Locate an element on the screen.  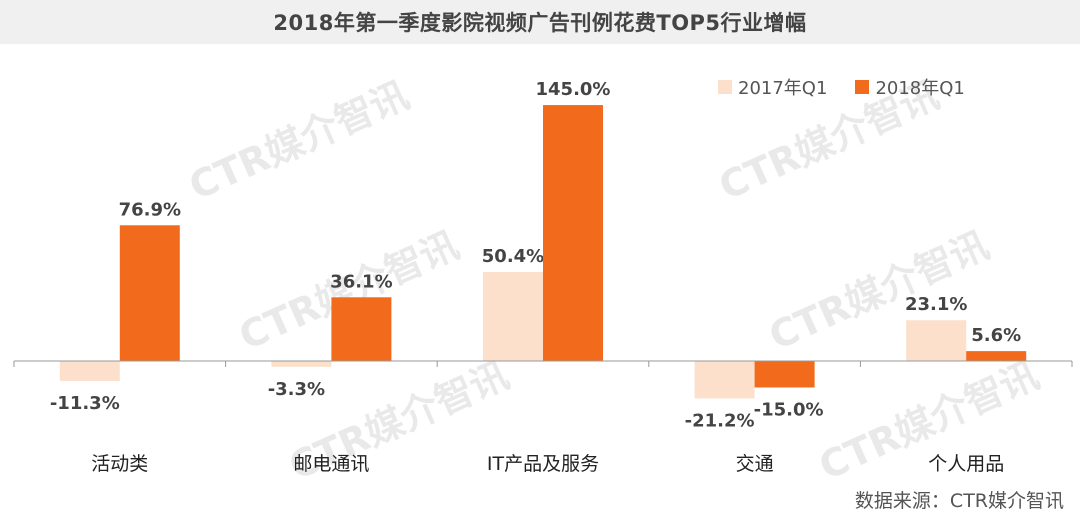
legend-item-2017: 2017年Q1 is located at coordinates (772, 87).